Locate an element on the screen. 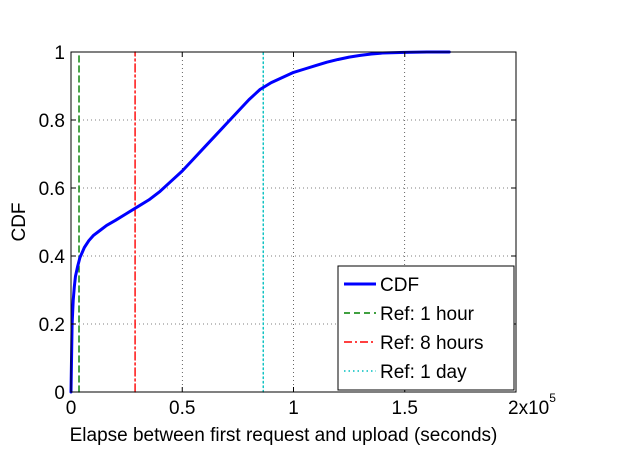  legend-label: Ref: 8 hours is located at coordinates (432, 343).